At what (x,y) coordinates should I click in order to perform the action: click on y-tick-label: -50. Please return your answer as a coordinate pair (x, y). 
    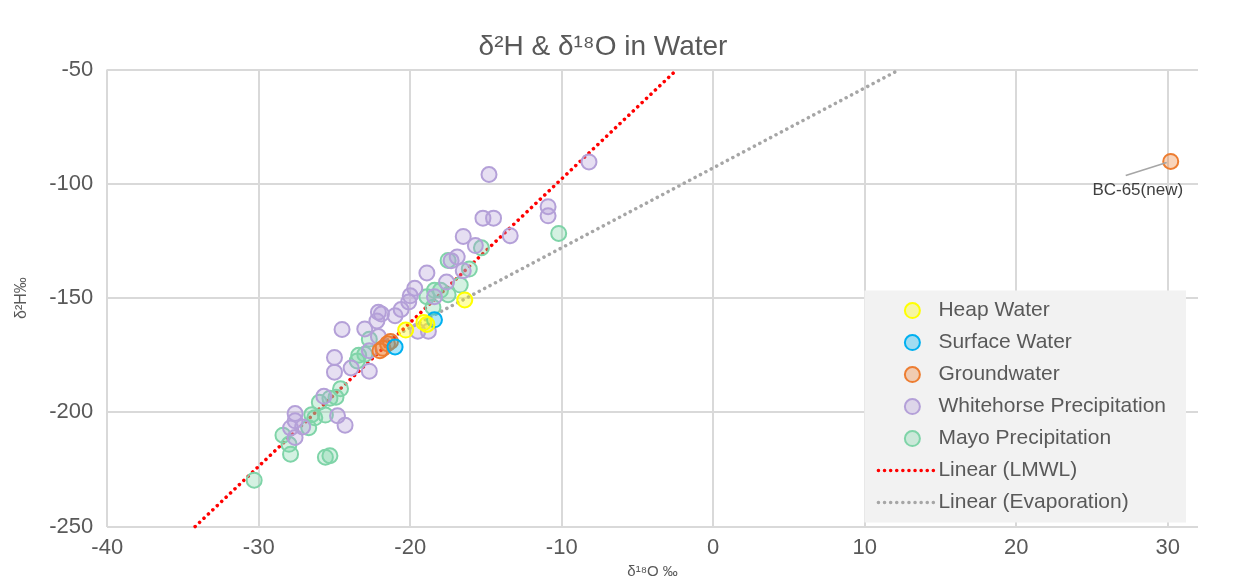
    Looking at the image, I should click on (77, 68).